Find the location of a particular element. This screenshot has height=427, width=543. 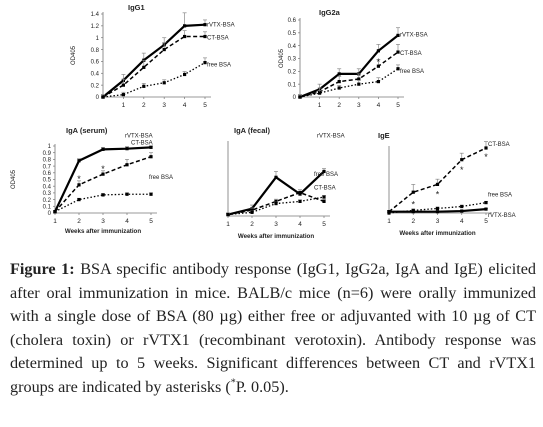

y-tick-label: 1.2 is located at coordinates (95, 27).